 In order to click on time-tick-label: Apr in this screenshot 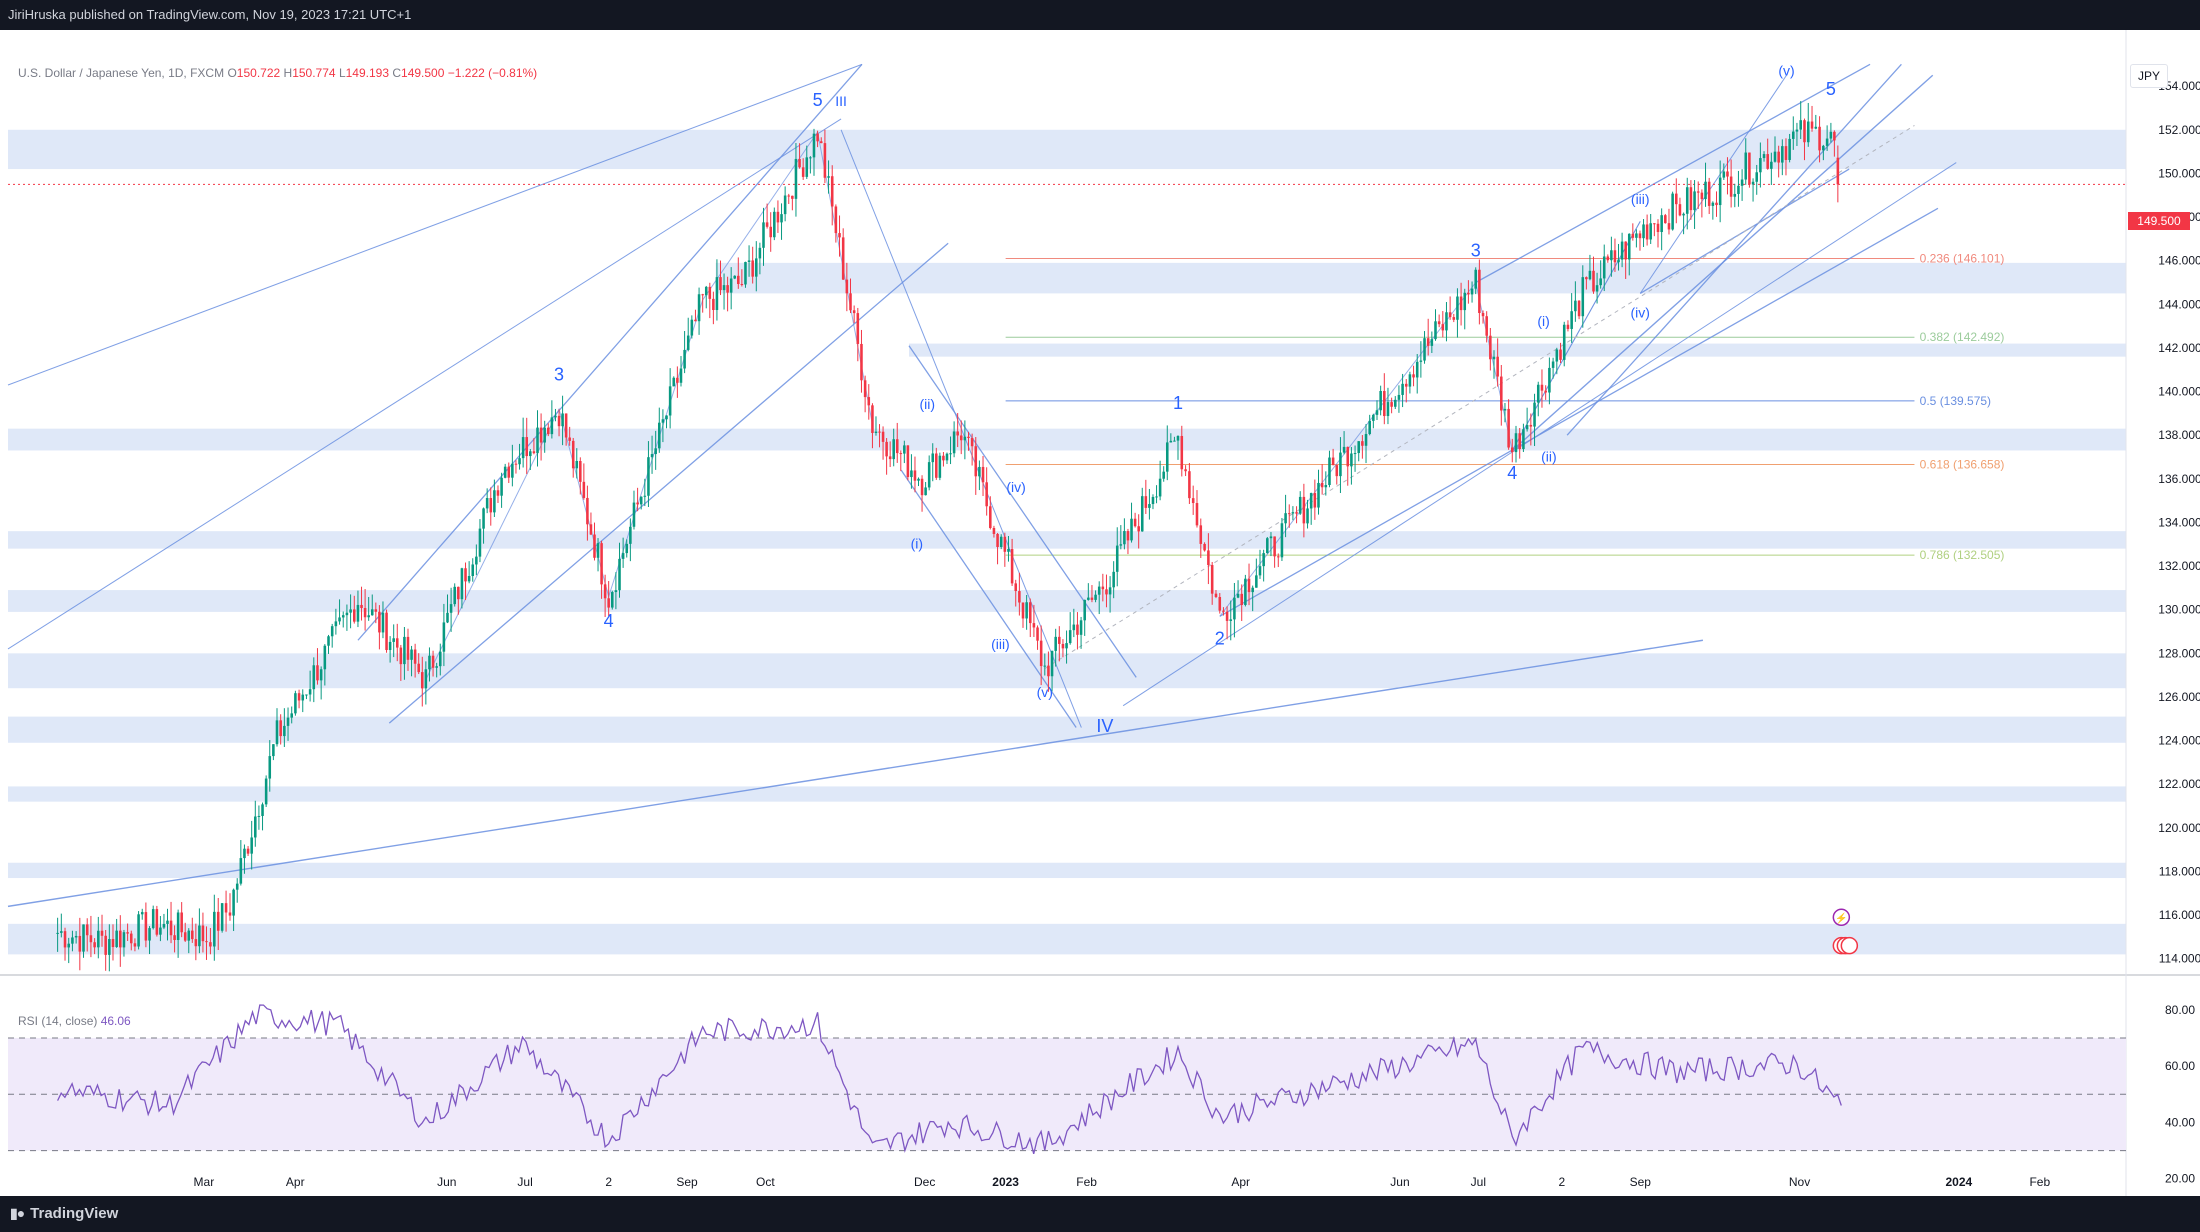, I will do `click(295, 1182)`.